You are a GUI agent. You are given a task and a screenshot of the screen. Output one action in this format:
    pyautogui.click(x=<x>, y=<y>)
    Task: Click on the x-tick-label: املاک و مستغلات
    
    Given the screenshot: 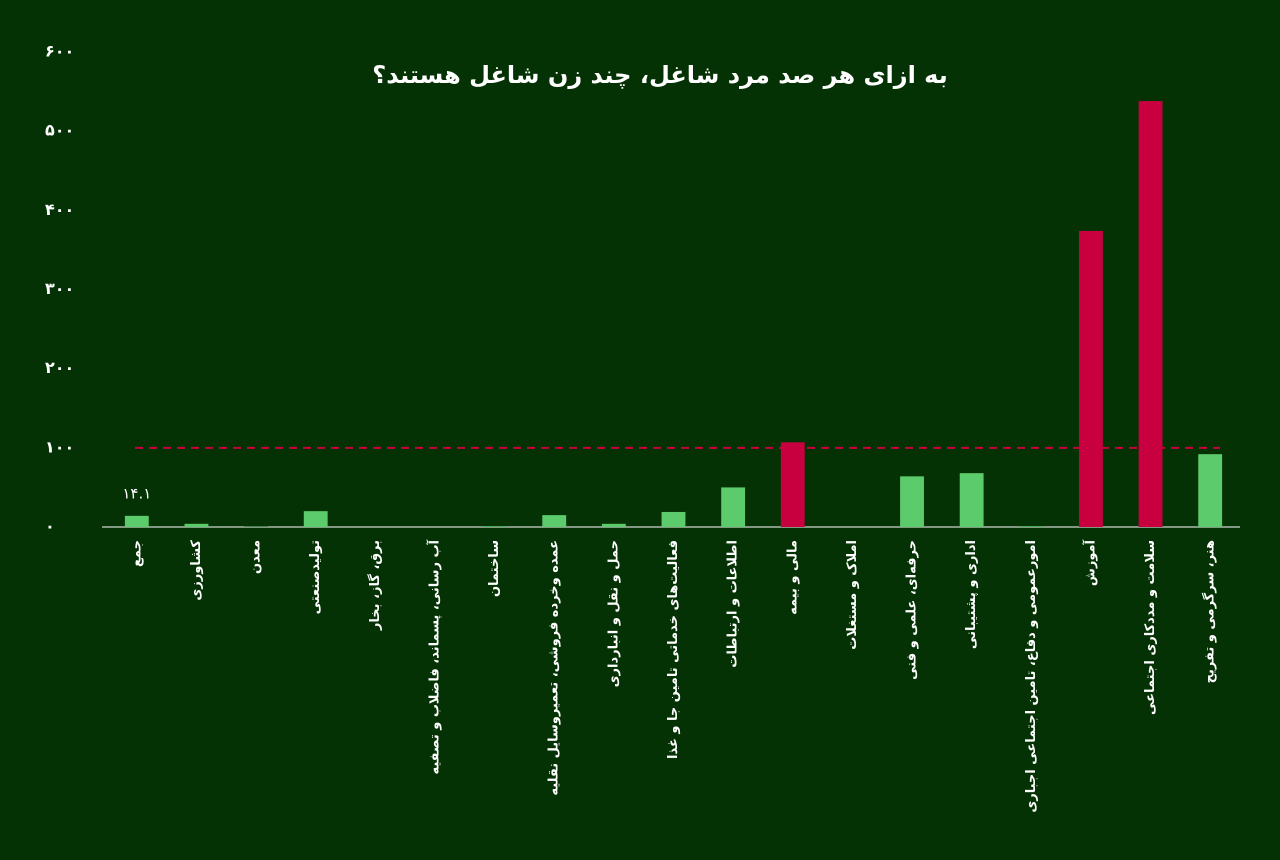 What is the action you would take?
    pyautogui.click(x=852, y=595)
    